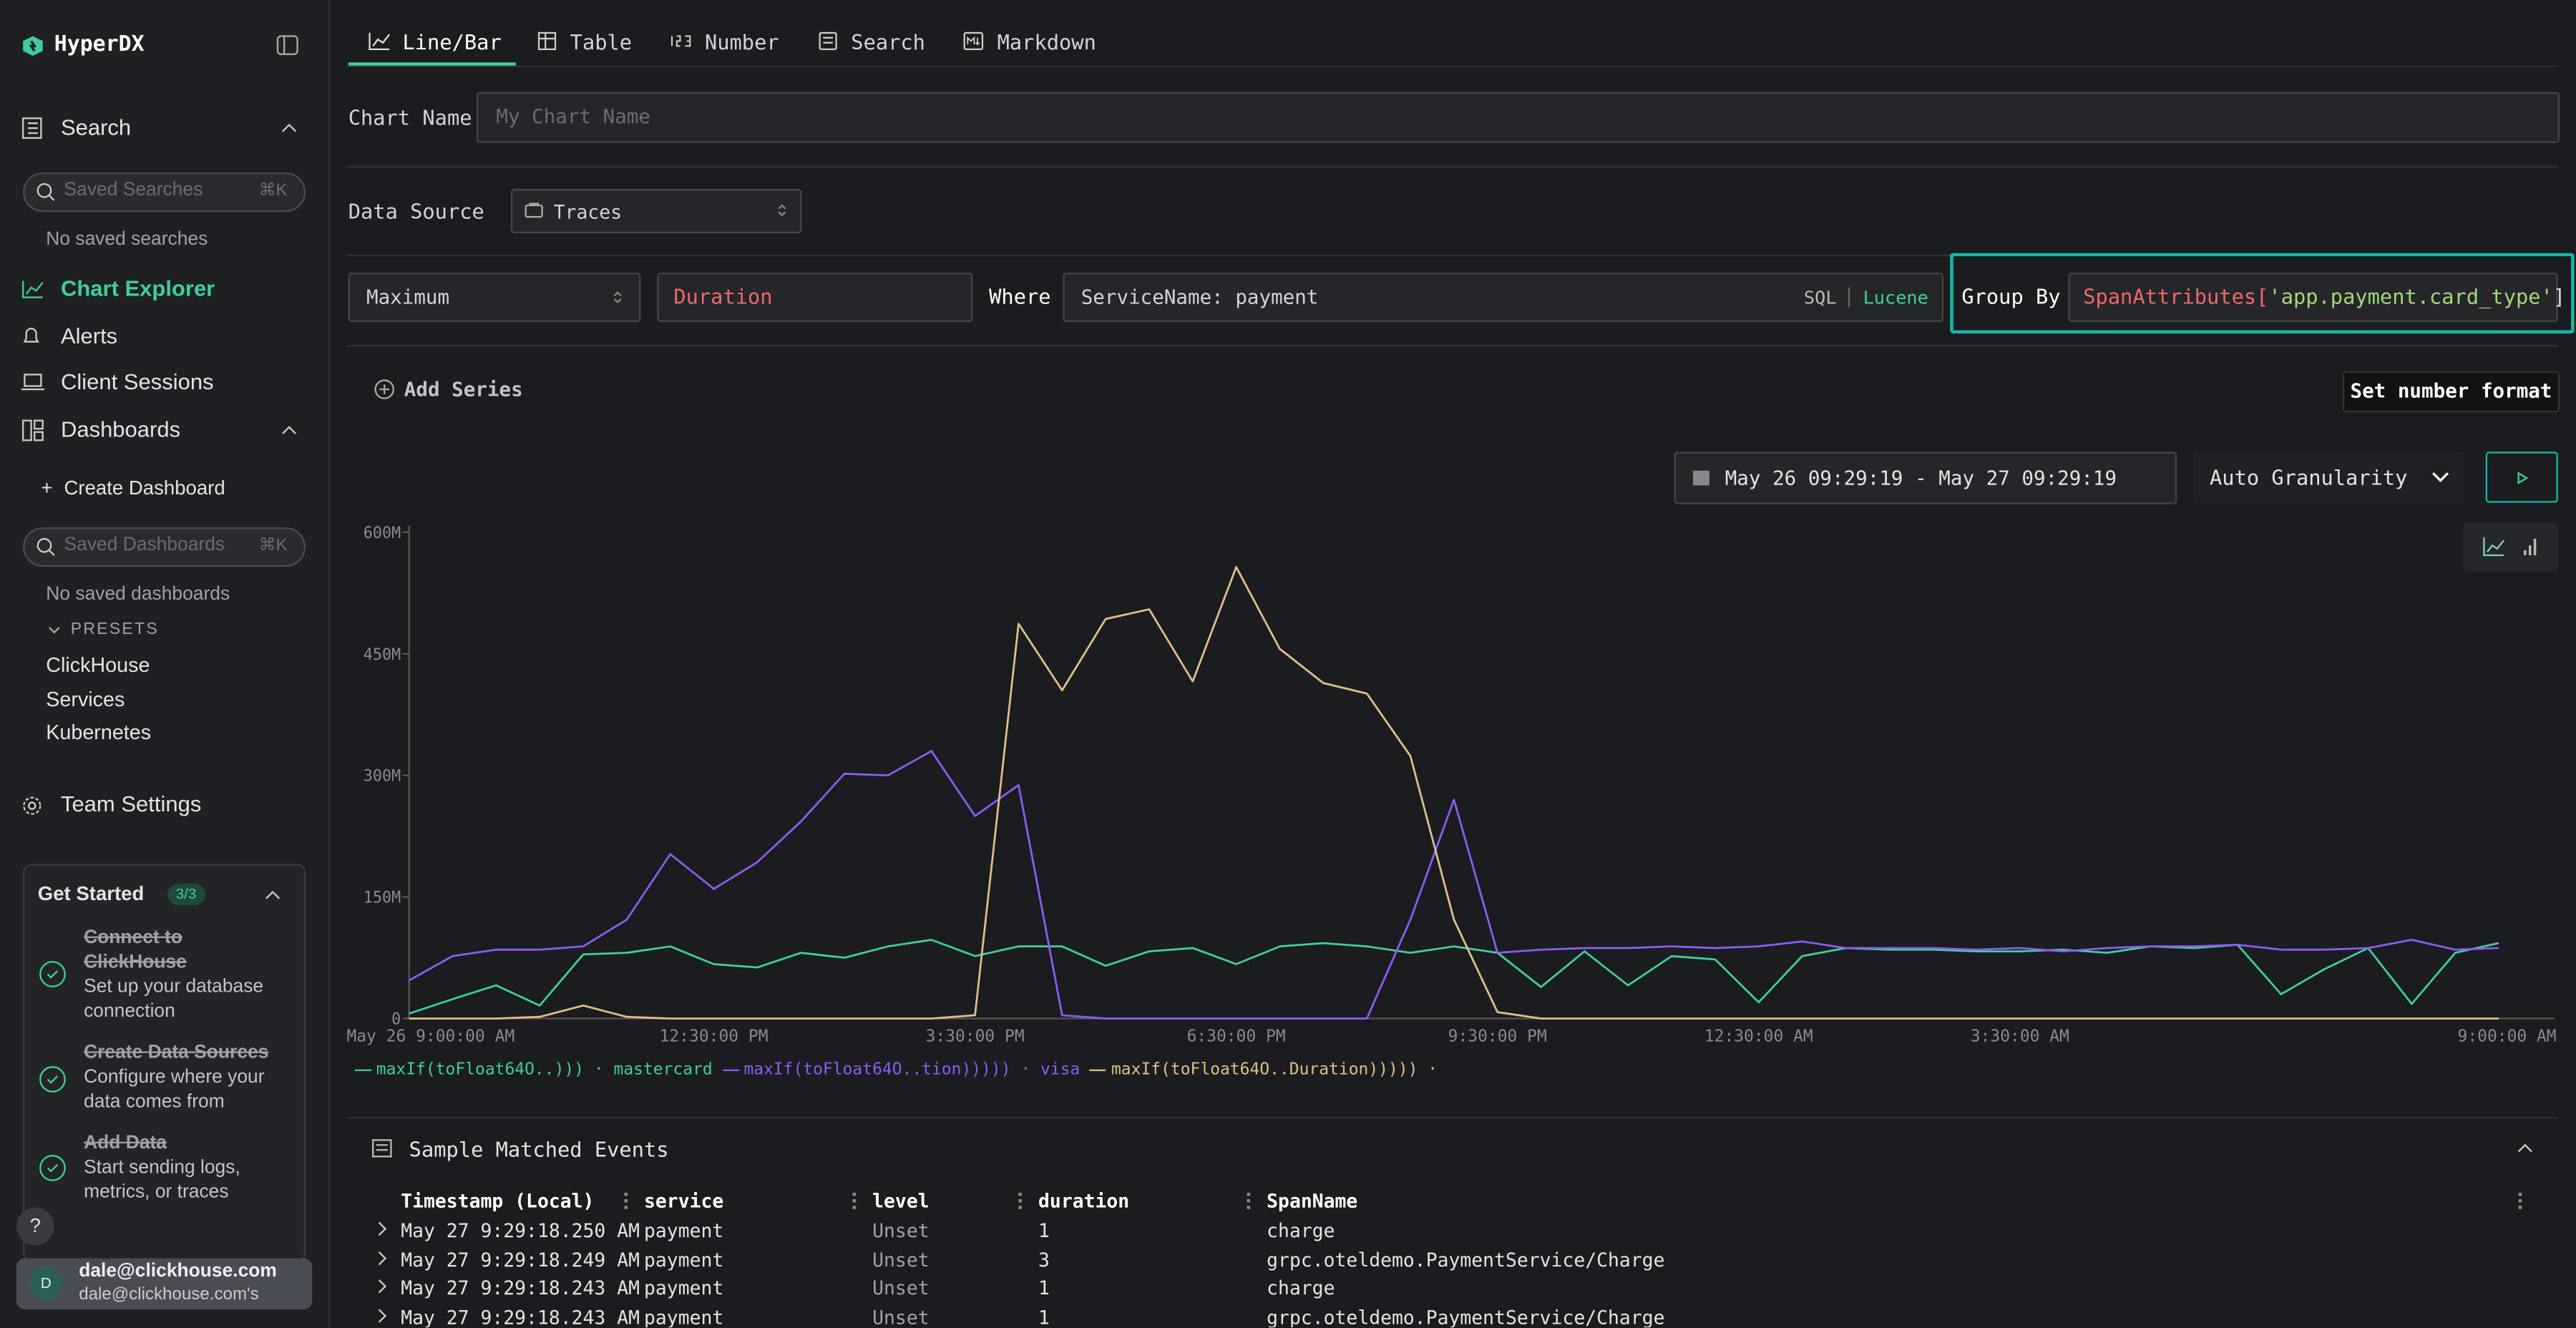  What do you see at coordinates (1497, 1036) in the screenshot?
I see `x-tick-label: 9:30:00 PM` at bounding box center [1497, 1036].